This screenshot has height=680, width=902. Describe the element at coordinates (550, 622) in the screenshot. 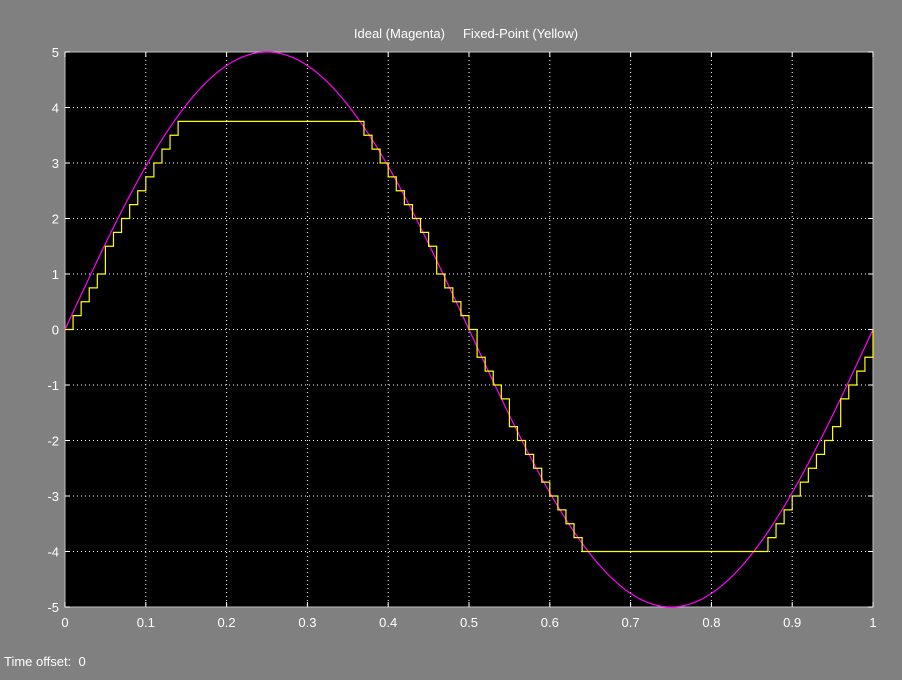

I see `x-tick-label: 0.6` at that location.